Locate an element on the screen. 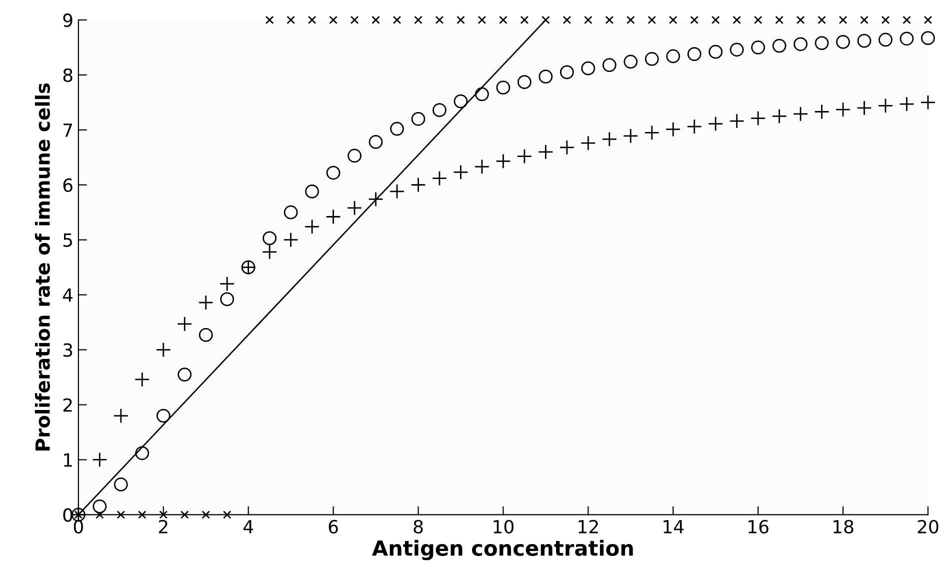 Image resolution: width=945 pixels, height=570 pixels. y-tick-label: 1 is located at coordinates (68, 460).